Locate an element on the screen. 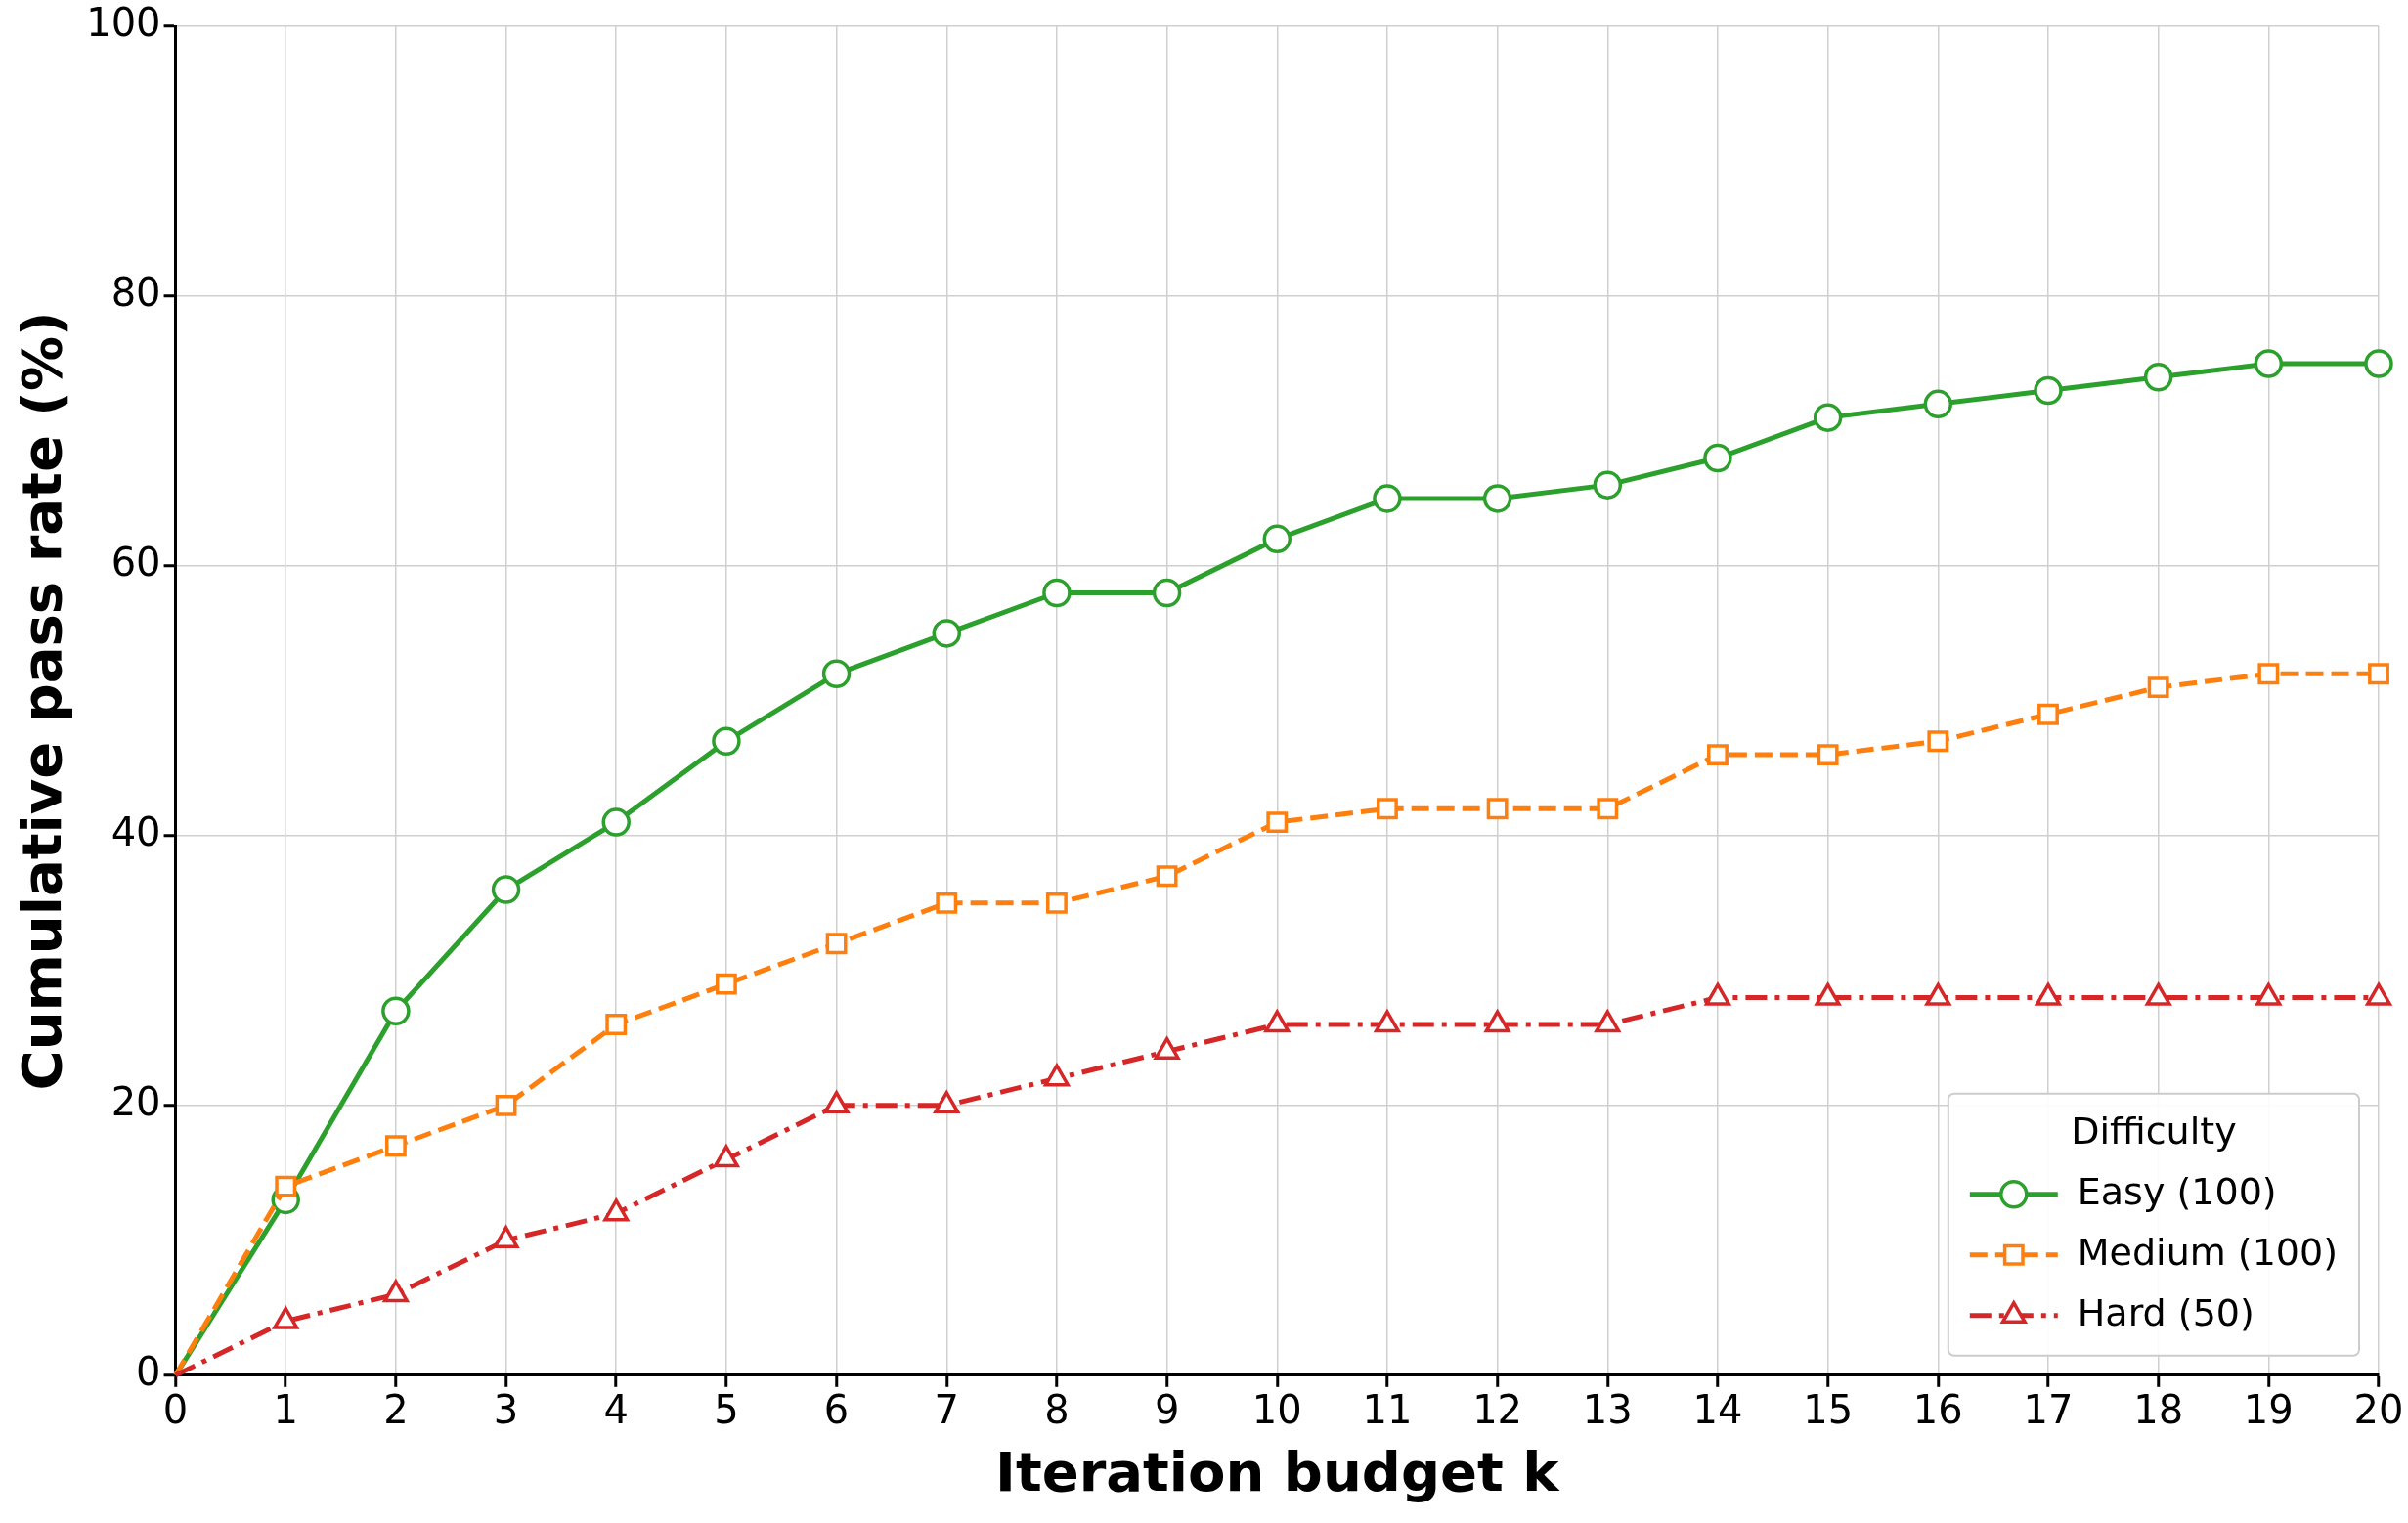  y-tick-label: 100 is located at coordinates (123, 23).